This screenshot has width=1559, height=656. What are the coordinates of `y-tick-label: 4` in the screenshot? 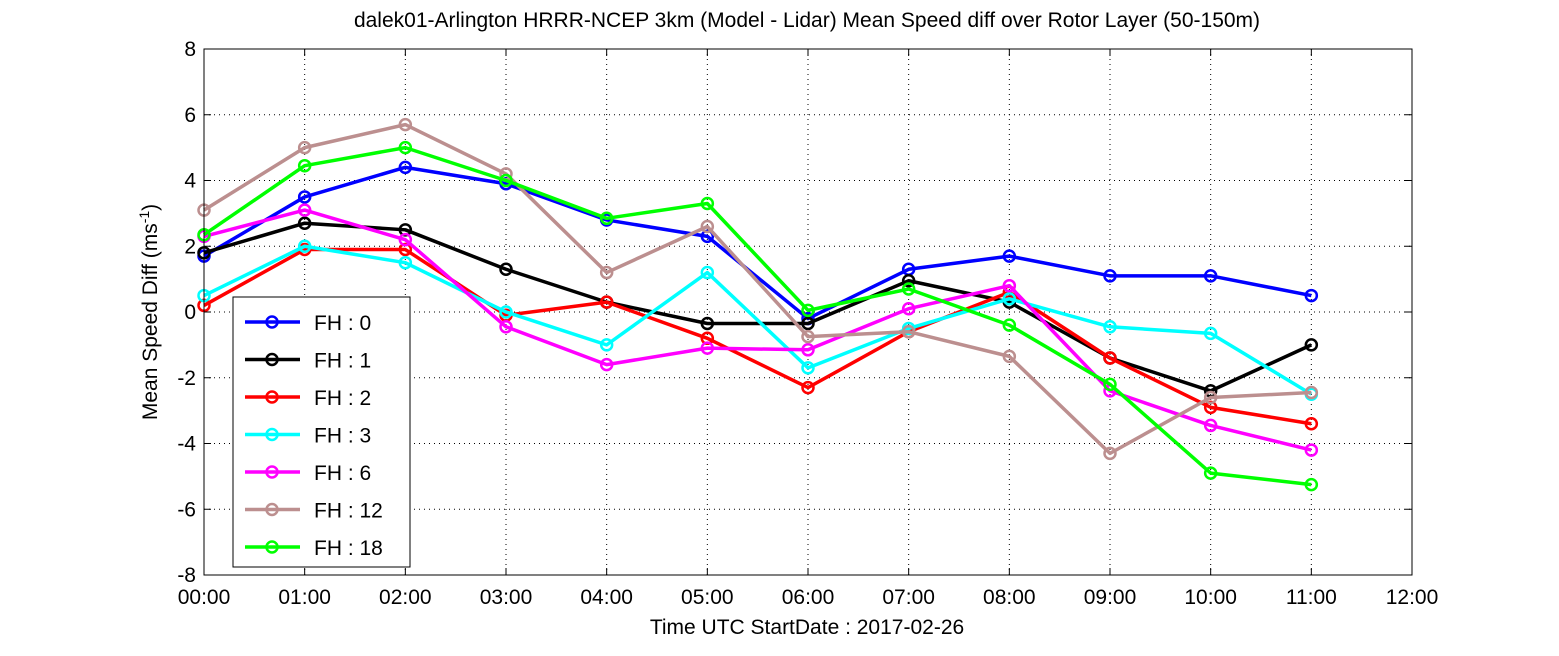 It's located at (190, 181).